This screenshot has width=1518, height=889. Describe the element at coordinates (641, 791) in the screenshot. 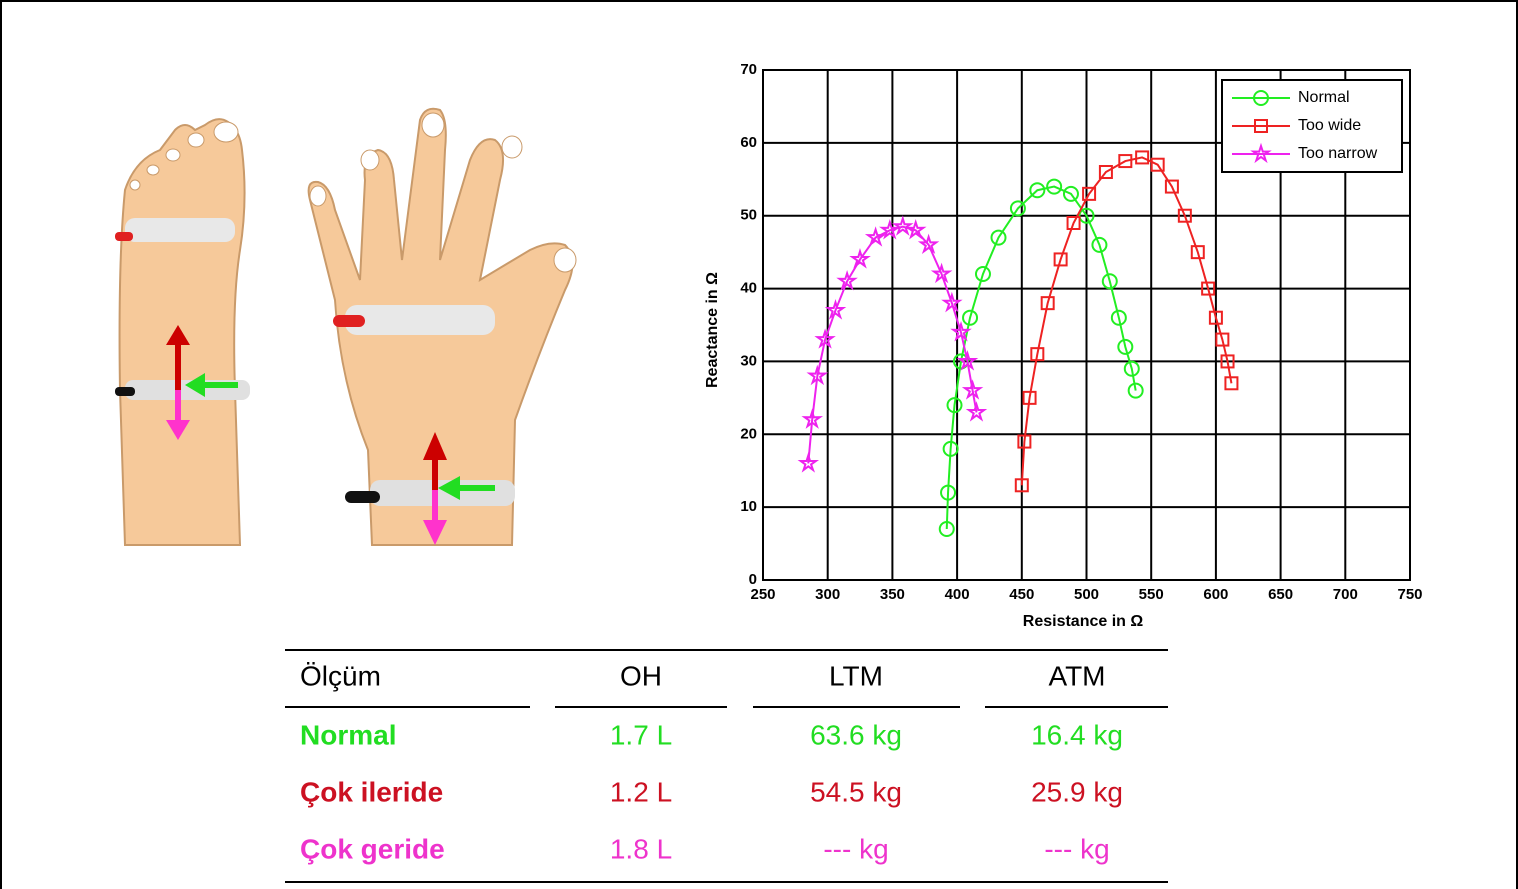

I see `table-cell: 1.2 L` at that location.